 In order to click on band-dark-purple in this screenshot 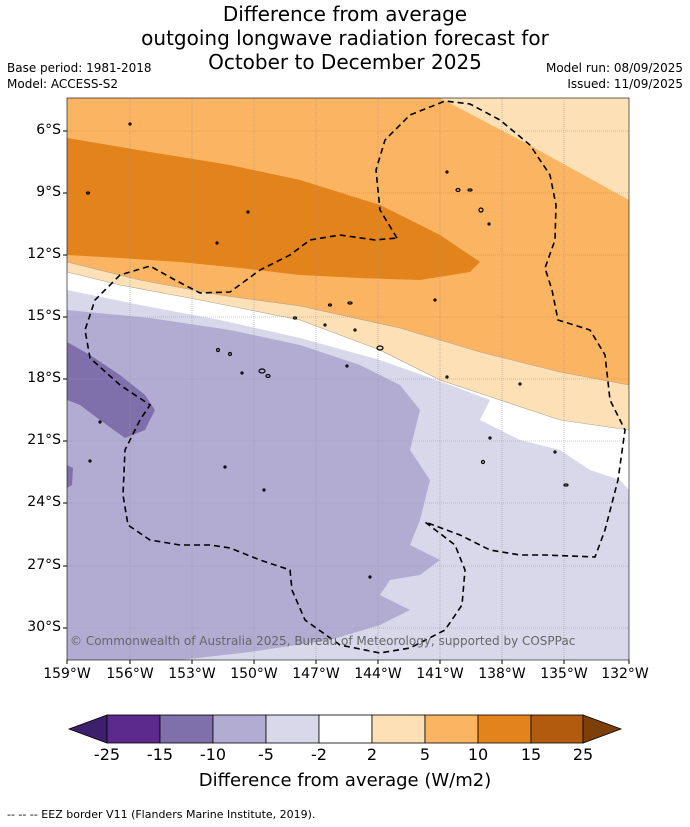, I will do `click(111, 390)`.